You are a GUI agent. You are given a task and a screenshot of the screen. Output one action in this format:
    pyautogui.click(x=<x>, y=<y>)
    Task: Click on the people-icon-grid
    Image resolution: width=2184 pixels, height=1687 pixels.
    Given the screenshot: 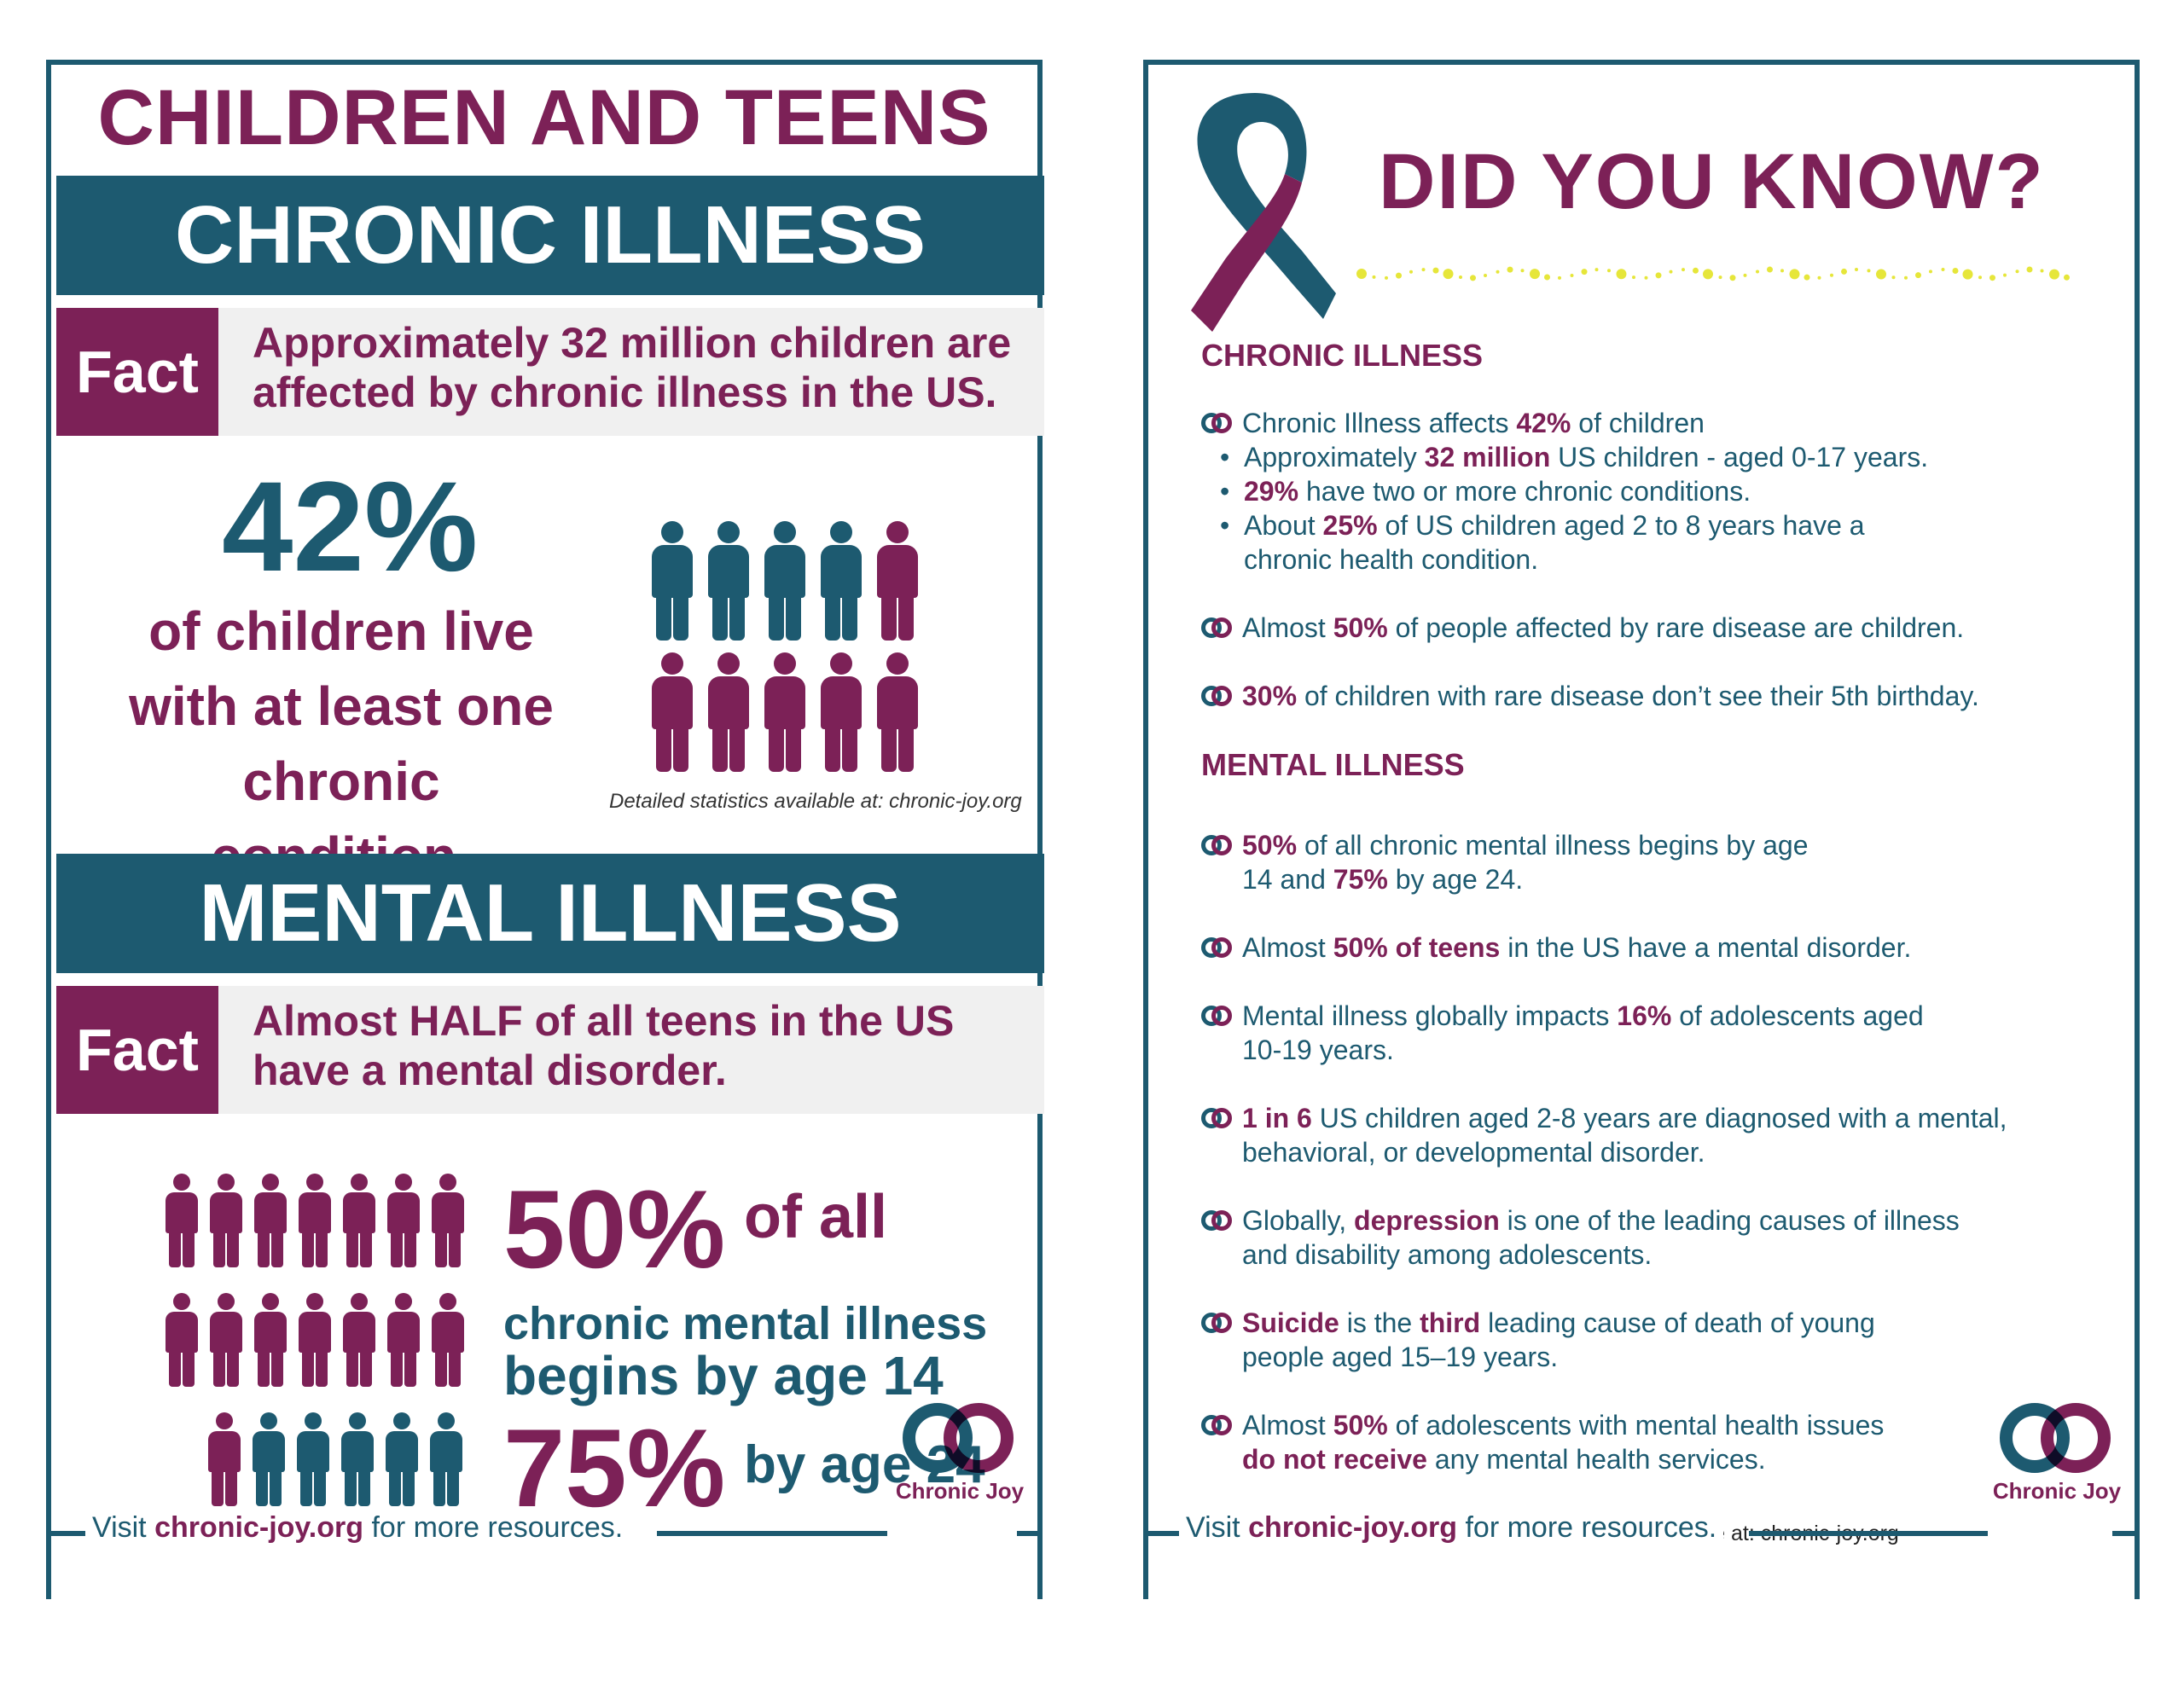 What is the action you would take?
    pyautogui.click(x=810, y=647)
    